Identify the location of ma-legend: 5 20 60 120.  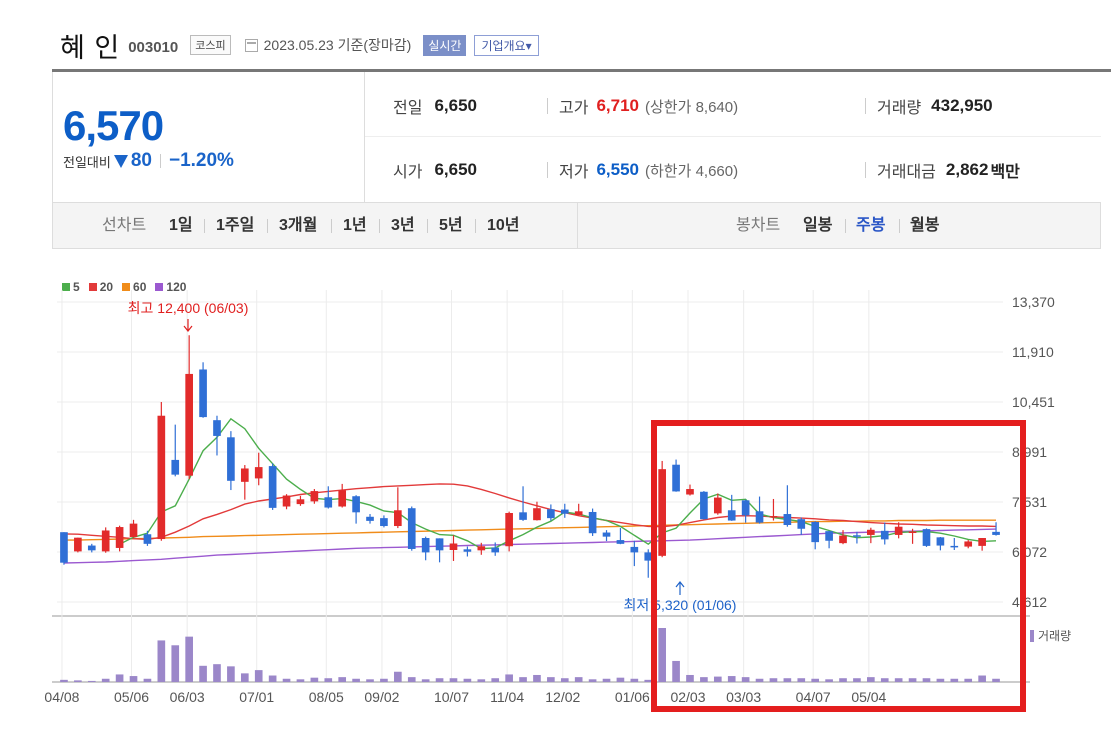
(128, 287).